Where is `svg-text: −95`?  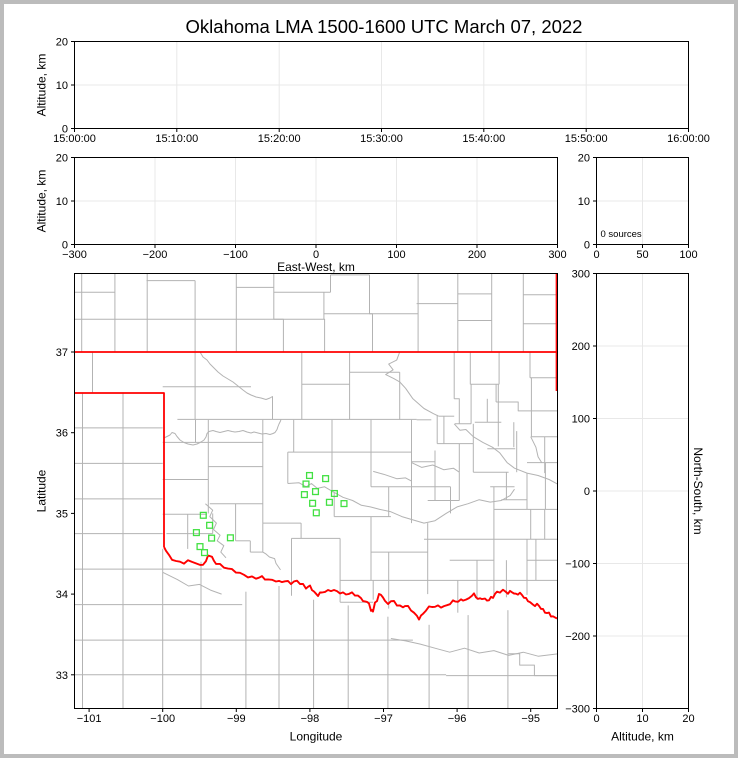 svg-text: −95 is located at coordinates (530, 719).